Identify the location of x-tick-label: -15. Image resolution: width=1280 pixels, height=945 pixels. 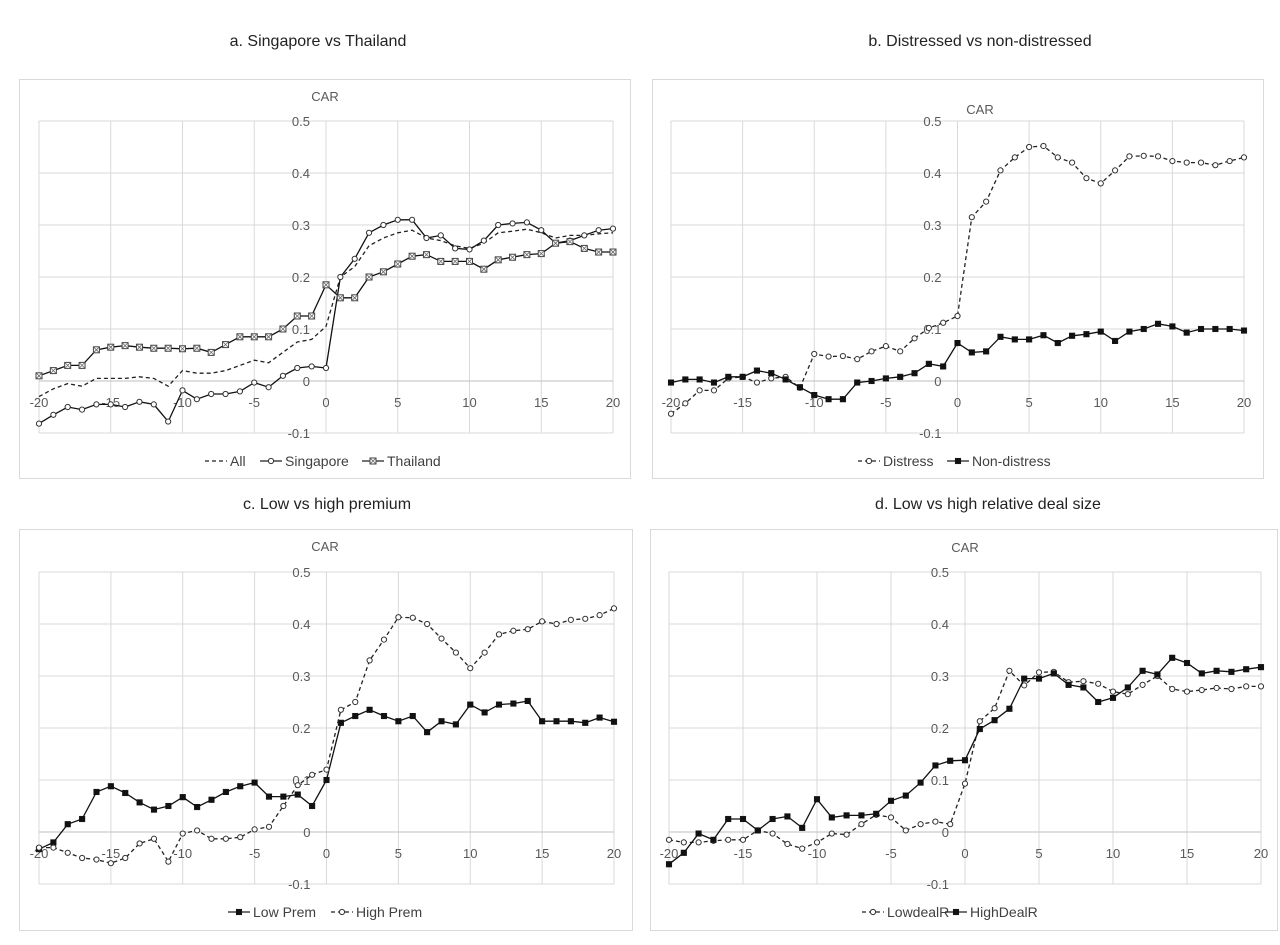
(742, 402).